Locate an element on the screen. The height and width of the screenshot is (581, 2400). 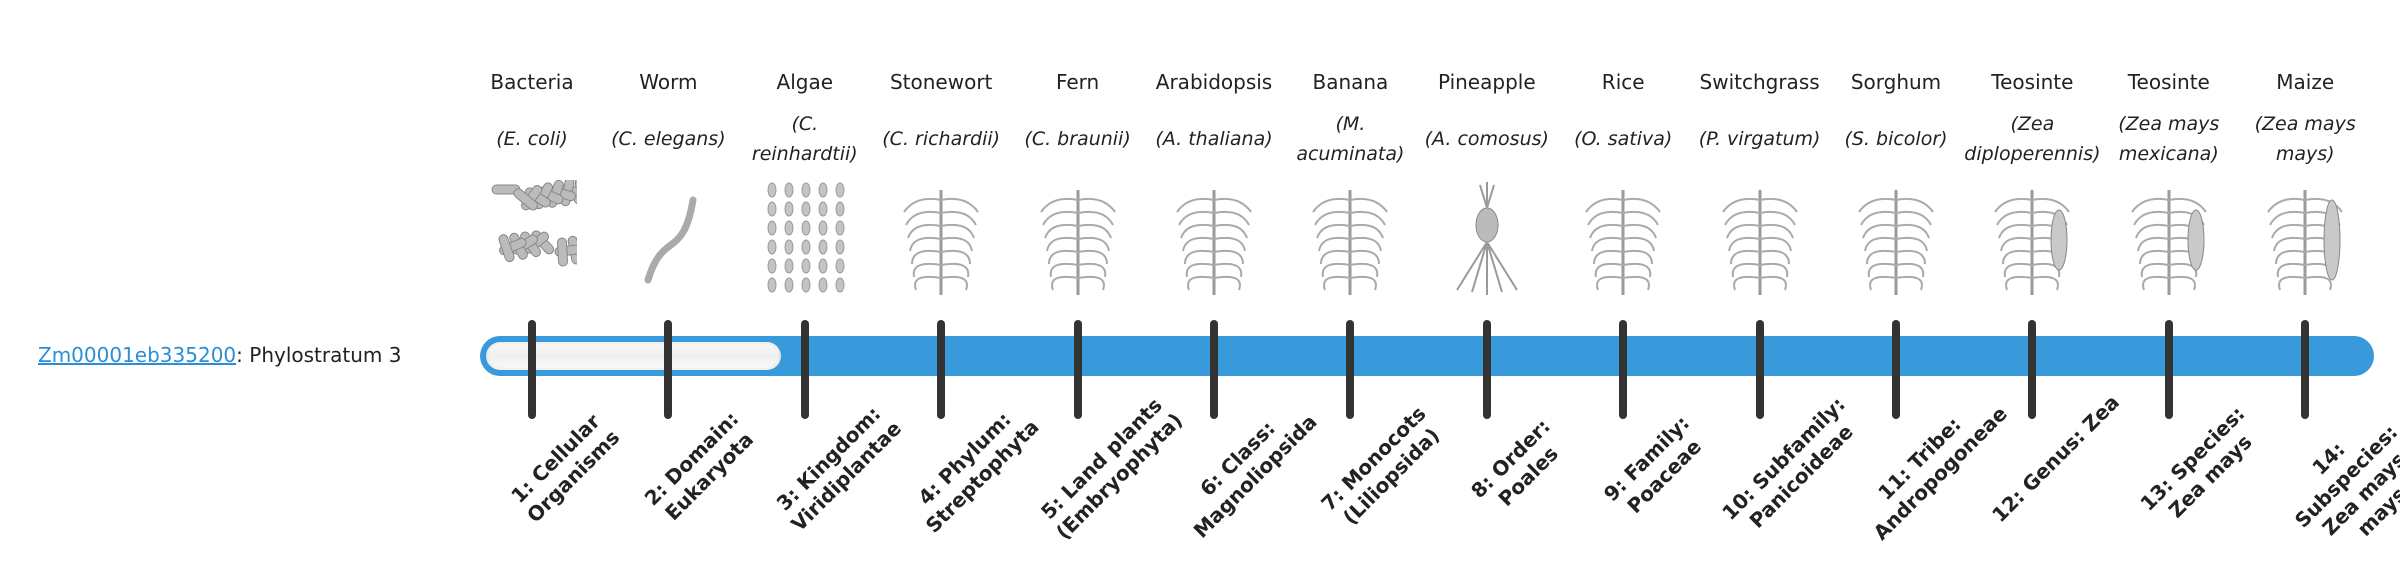
organism-column: Teosinte (Zea mays mexicana) is located at coordinates (2169, 180).